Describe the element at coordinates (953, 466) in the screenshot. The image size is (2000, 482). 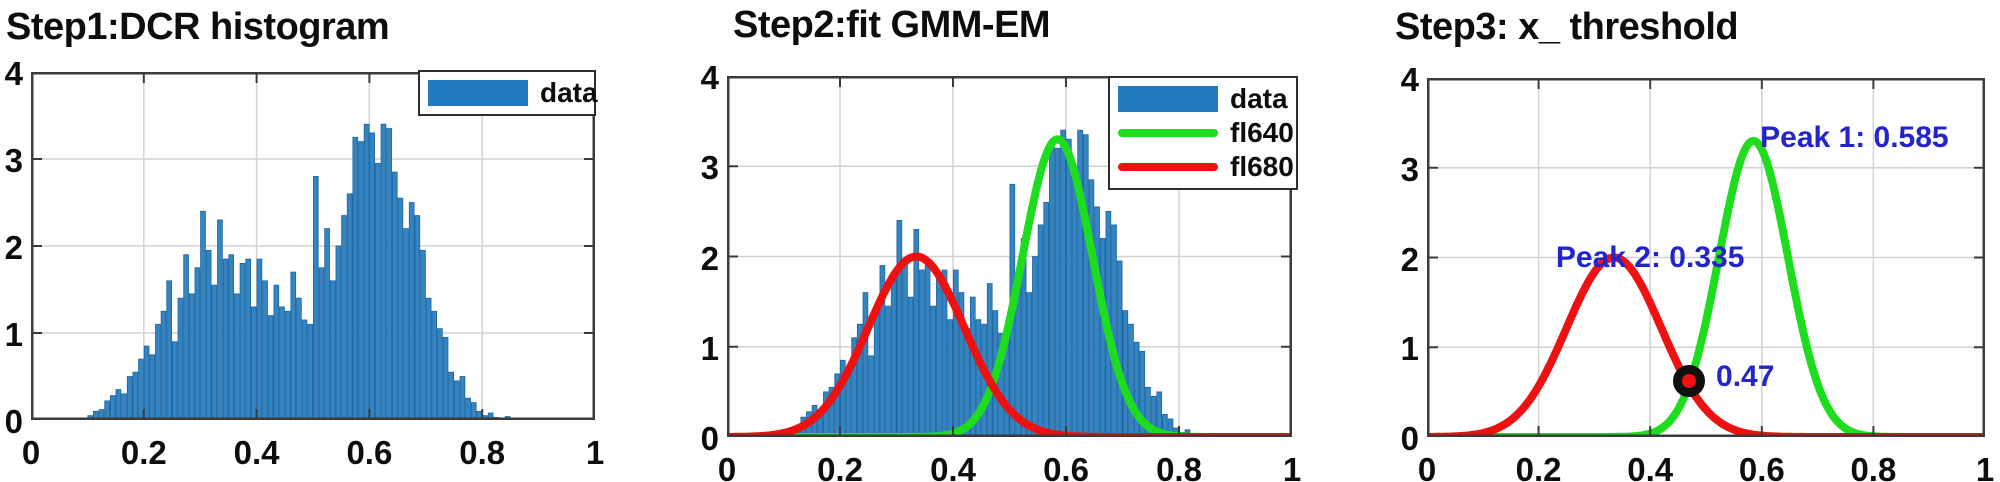
I see `x-tick-label: 0.4` at that location.